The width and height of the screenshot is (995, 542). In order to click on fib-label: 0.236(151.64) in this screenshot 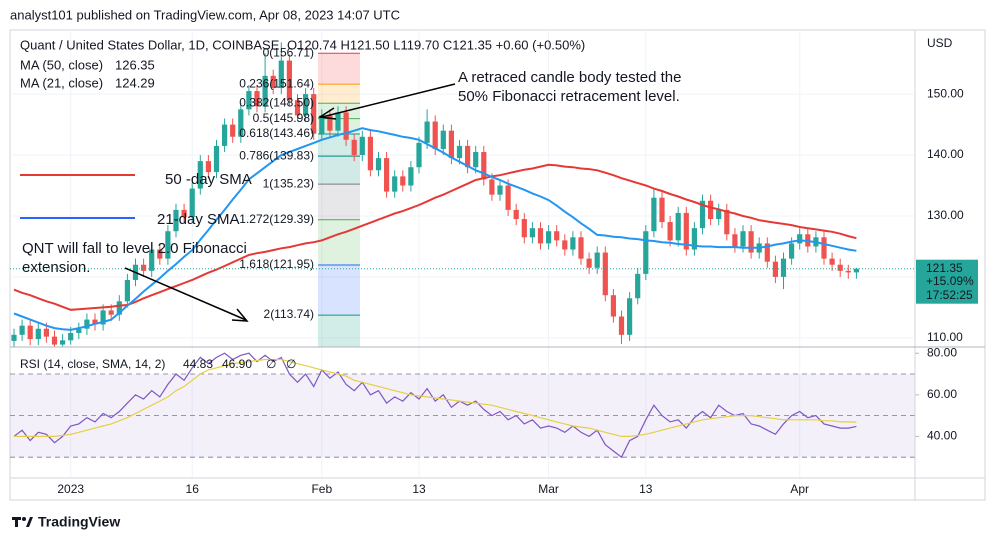, I will do `click(276, 83)`.